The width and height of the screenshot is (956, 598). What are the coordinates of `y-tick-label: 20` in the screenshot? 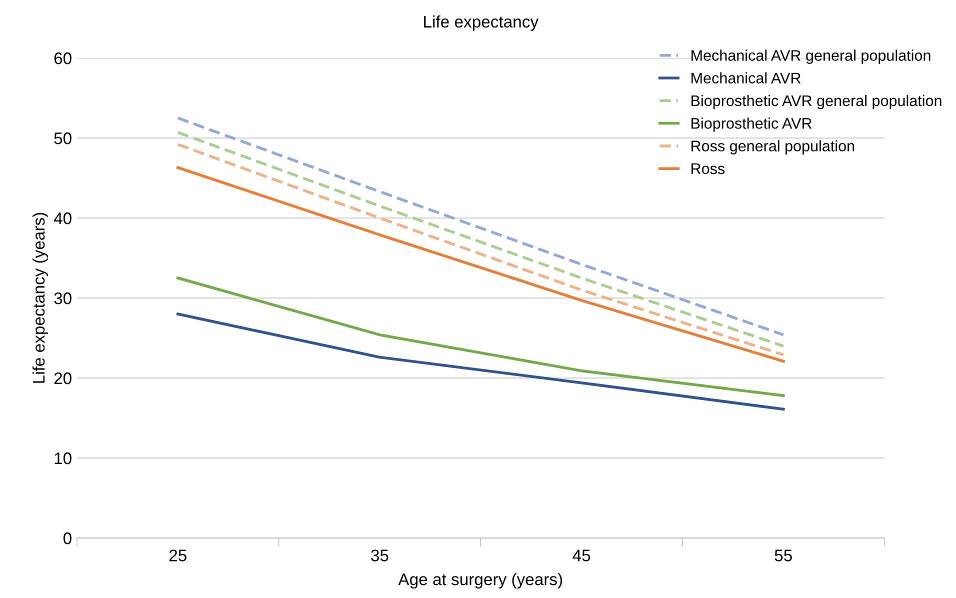 It's located at (63, 378).